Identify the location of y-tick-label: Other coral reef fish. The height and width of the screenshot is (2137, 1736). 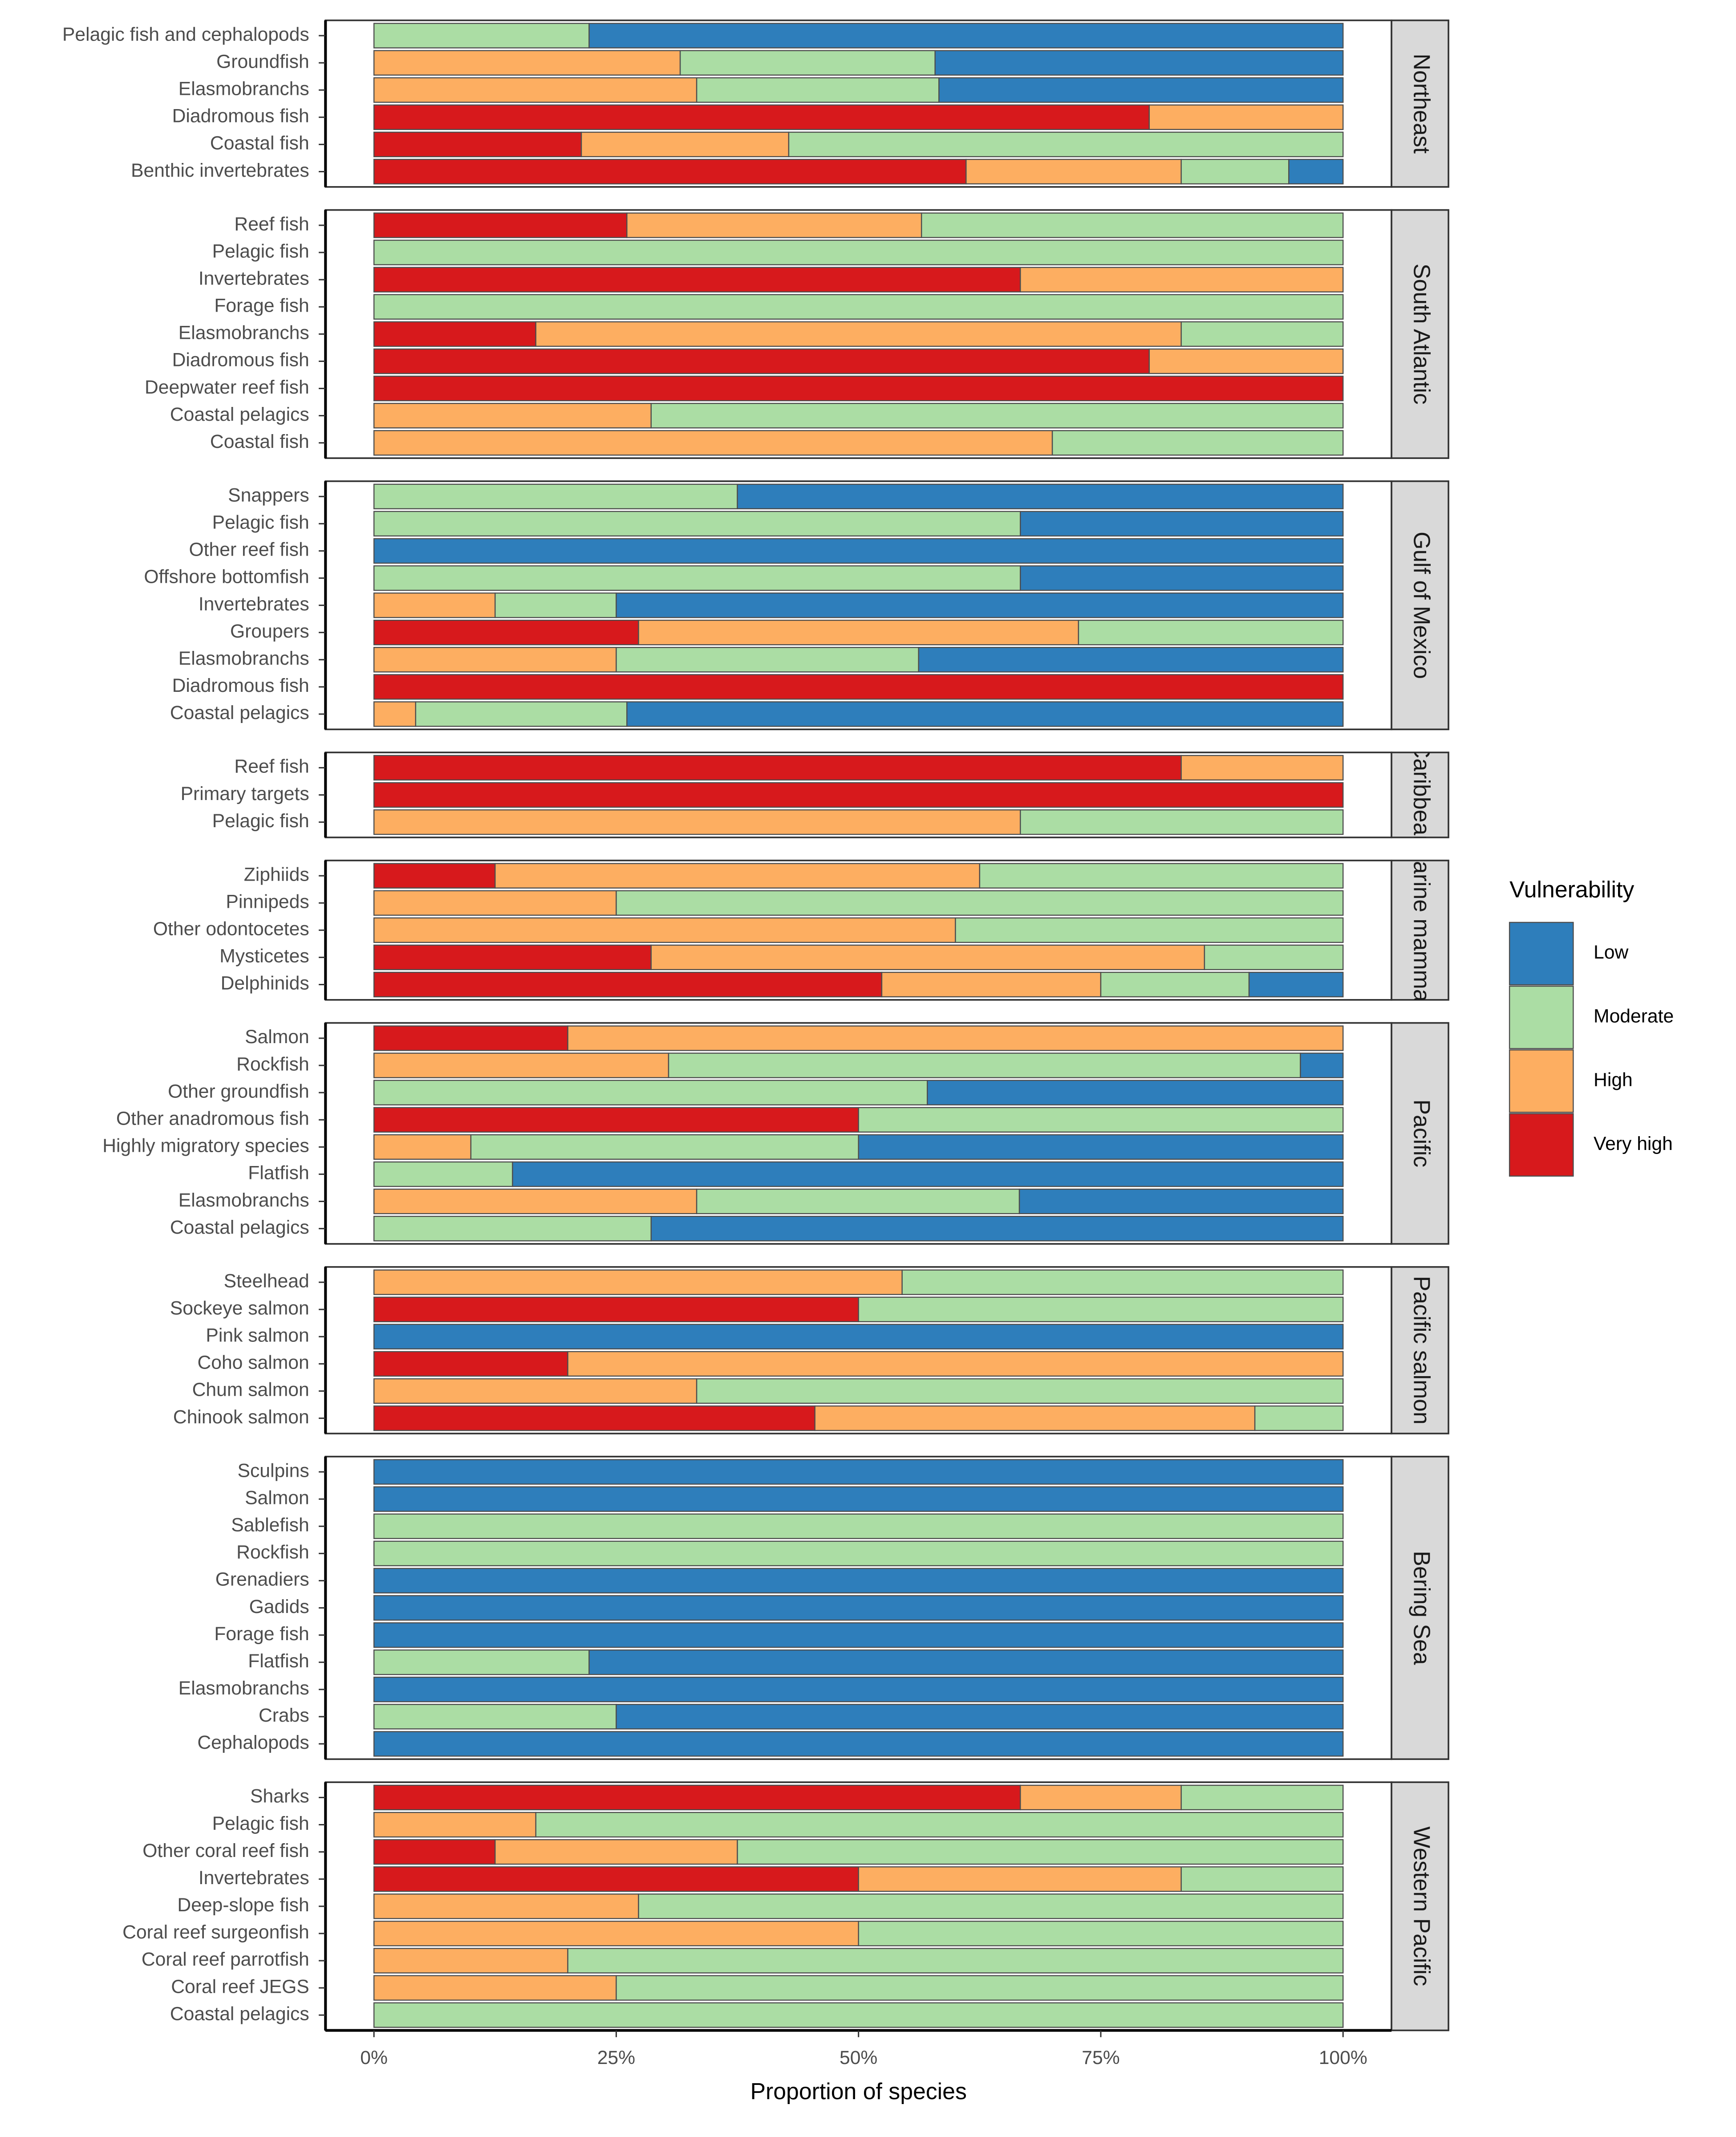
(225, 1850).